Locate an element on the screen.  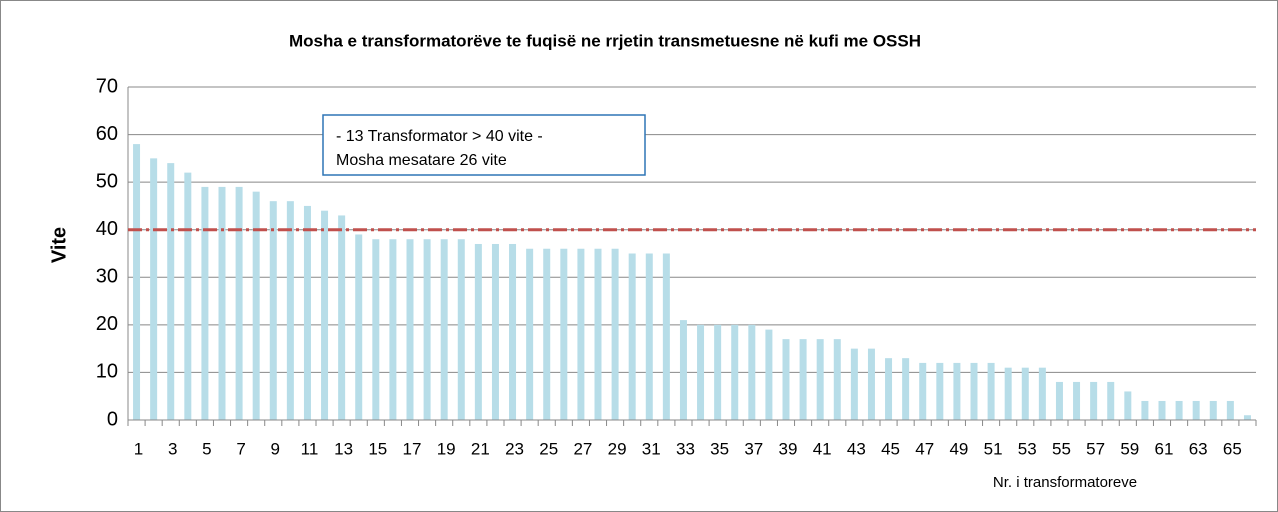
annotation-box is located at coordinates (484, 145).